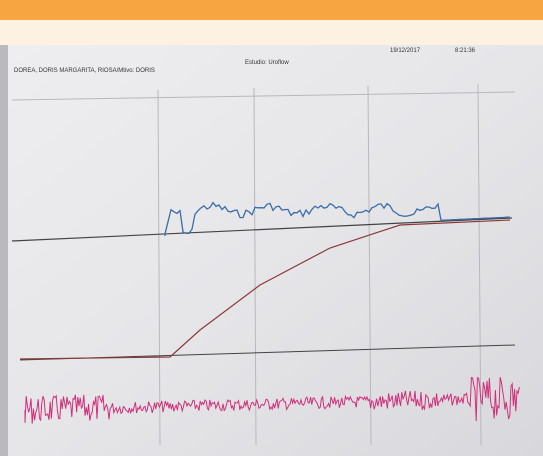 The height and width of the screenshot is (456, 543). Describe the element at coordinates (405, 51) in the screenshot. I see `study-date: 19/12/2017` at that location.